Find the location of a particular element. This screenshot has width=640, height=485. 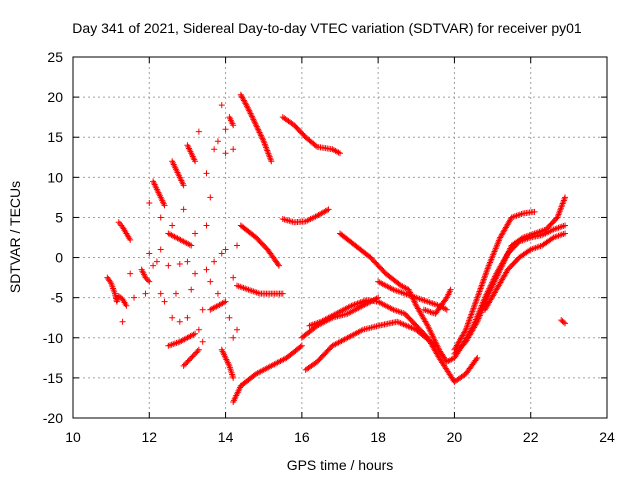

y-axis-label: SDTVAR / TECUs is located at coordinates (15, 237).